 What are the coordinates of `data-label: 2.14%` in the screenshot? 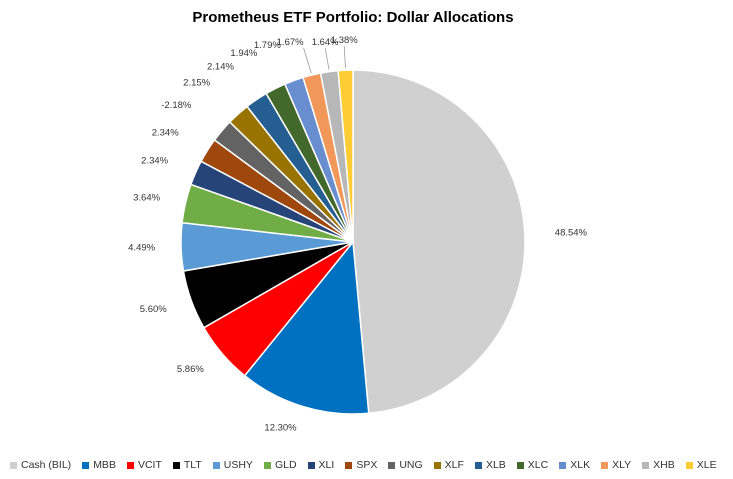 It's located at (220, 67).